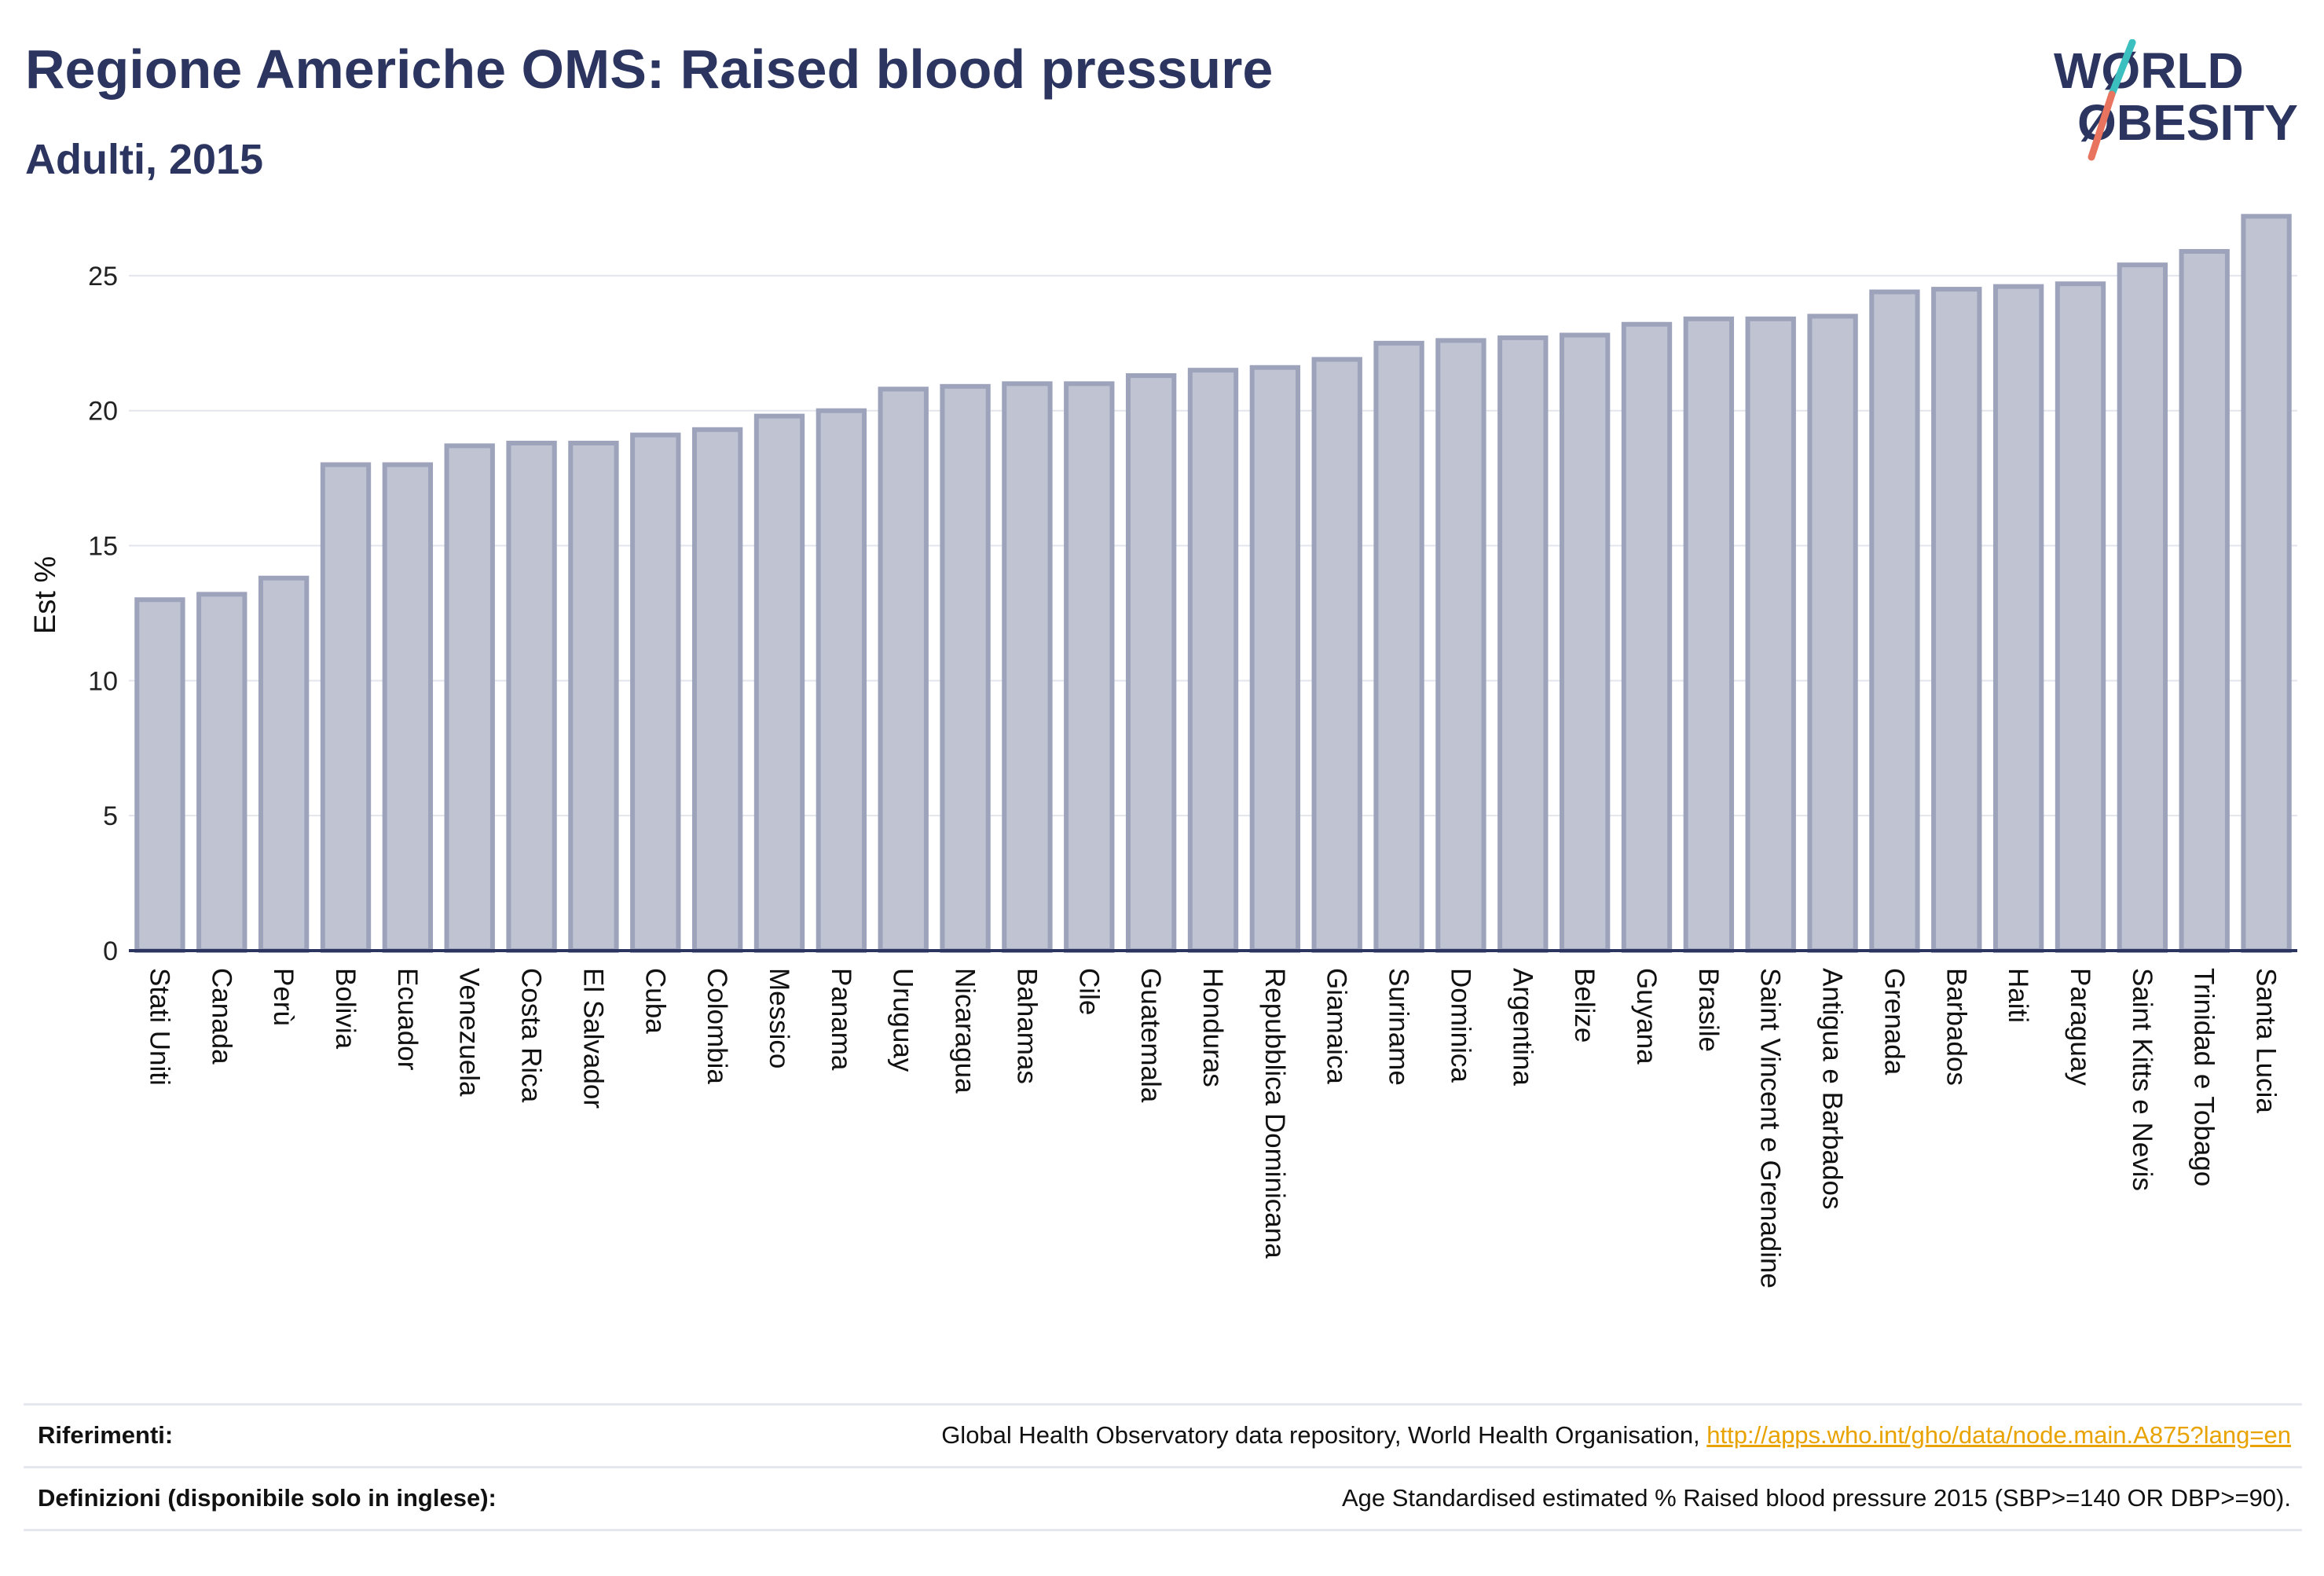  I want to click on x-tick-label: Dominica, so click(1460, 1025).